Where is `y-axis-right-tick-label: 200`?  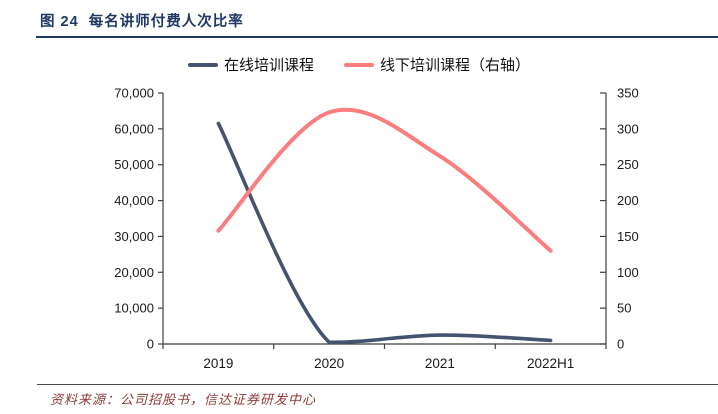
y-axis-right-tick-label: 200 is located at coordinates (628, 200).